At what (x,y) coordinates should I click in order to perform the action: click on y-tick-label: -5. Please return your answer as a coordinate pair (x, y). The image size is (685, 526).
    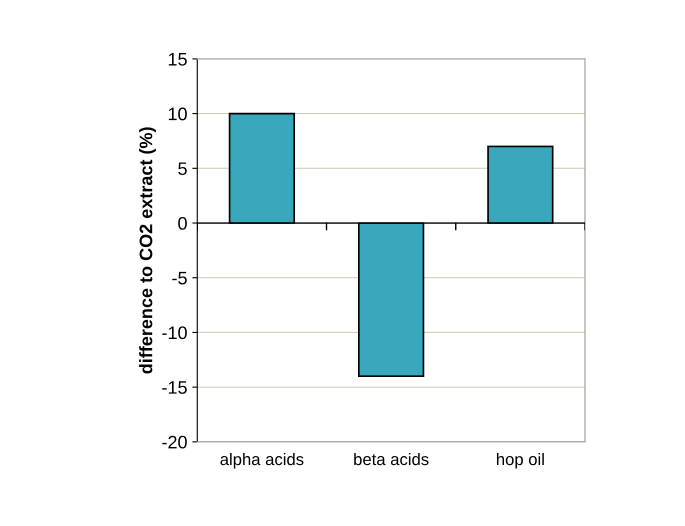
    Looking at the image, I should click on (179, 278).